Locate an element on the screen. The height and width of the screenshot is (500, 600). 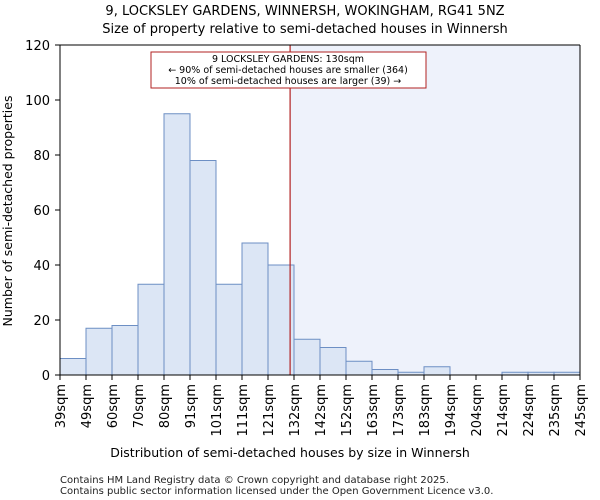
y-tick-label: 120 is located at coordinates (37, 46).